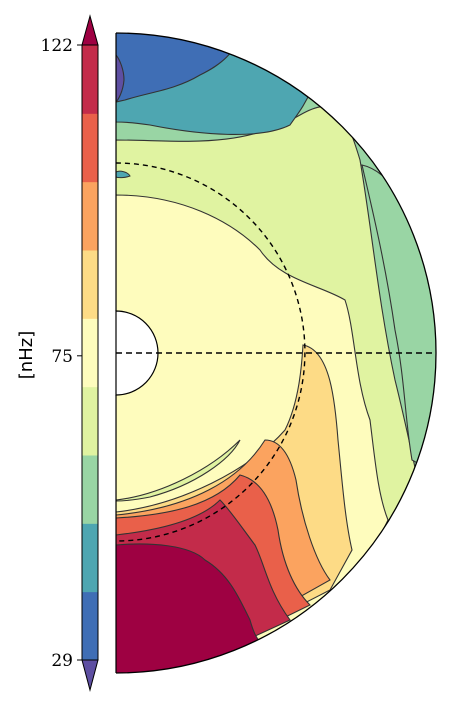  I want to click on colorbar-ticks: 122 75 29, so click(61, 353).